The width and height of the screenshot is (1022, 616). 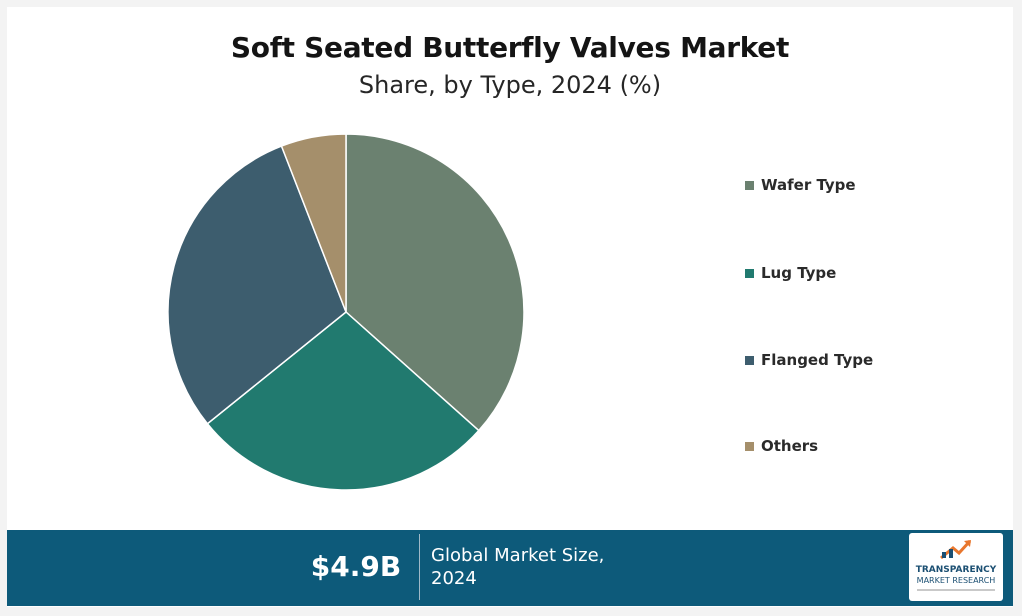 What do you see at coordinates (454, 578) in the screenshot?
I see `market-size-caption-line2: 2024` at bounding box center [454, 578].